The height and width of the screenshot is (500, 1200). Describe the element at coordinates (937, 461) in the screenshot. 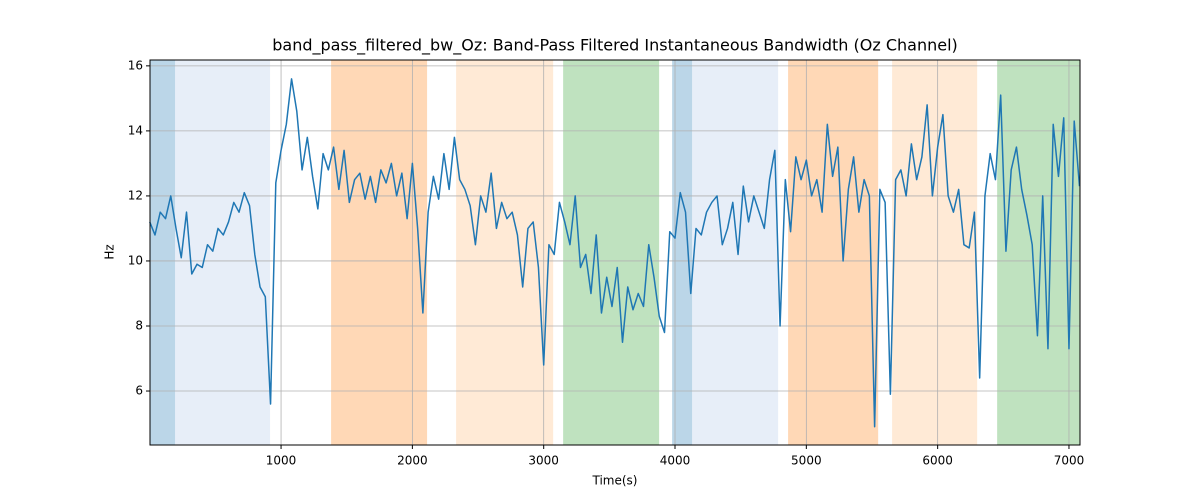

I see `x-tick-label: 6000` at that location.